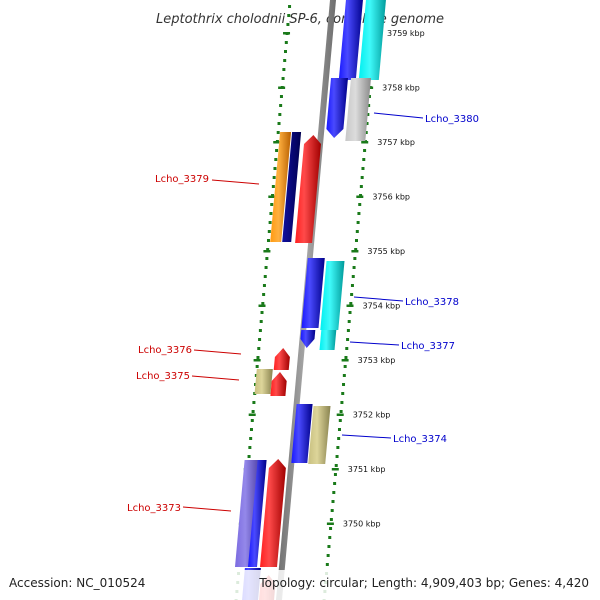 This screenshot has width=600, height=600. What do you see at coordinates (344, 142) in the screenshot?
I see `tick-3757: 3757 kbp` at bounding box center [344, 142].